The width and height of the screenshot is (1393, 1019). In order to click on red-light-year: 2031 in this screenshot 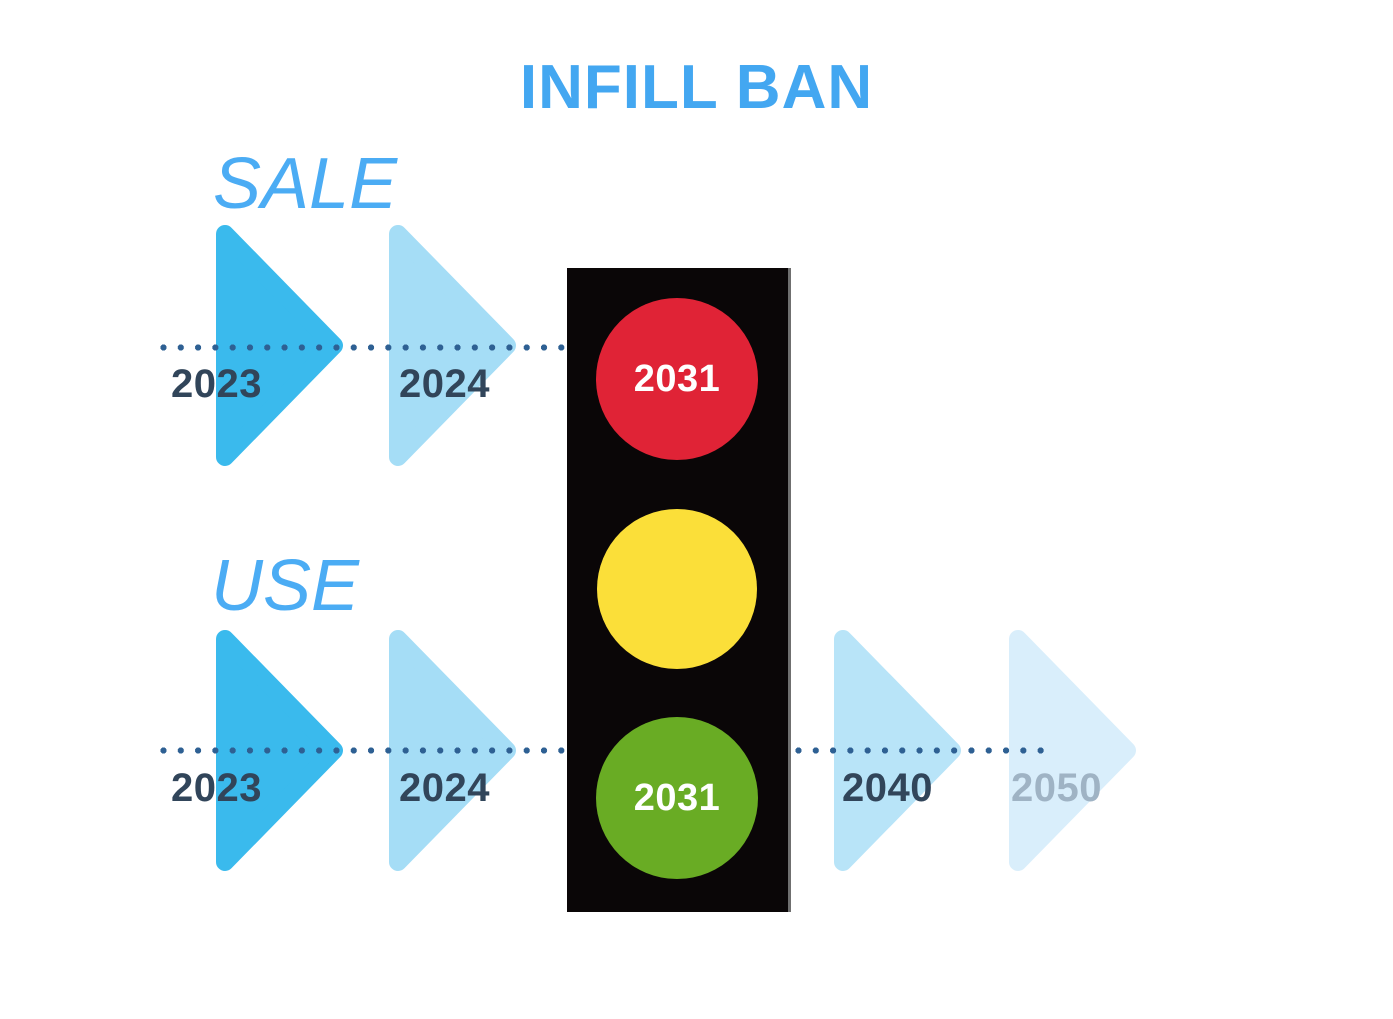, I will do `click(677, 378)`.